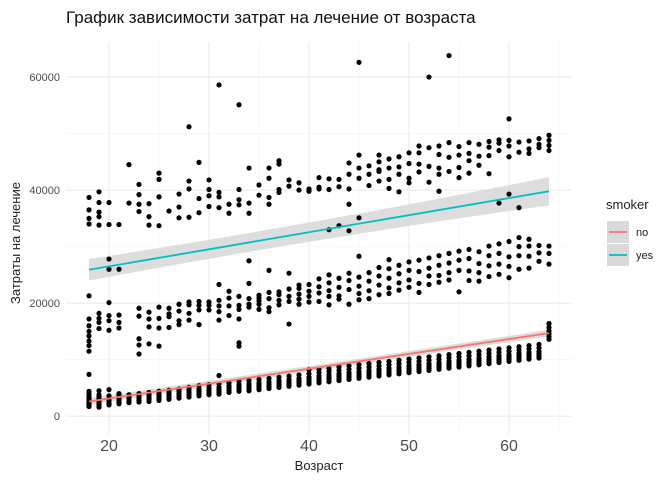 The width and height of the screenshot is (672, 480). What do you see at coordinates (15, 243) in the screenshot?
I see `y-axis-title: Затраты на лечение` at bounding box center [15, 243].